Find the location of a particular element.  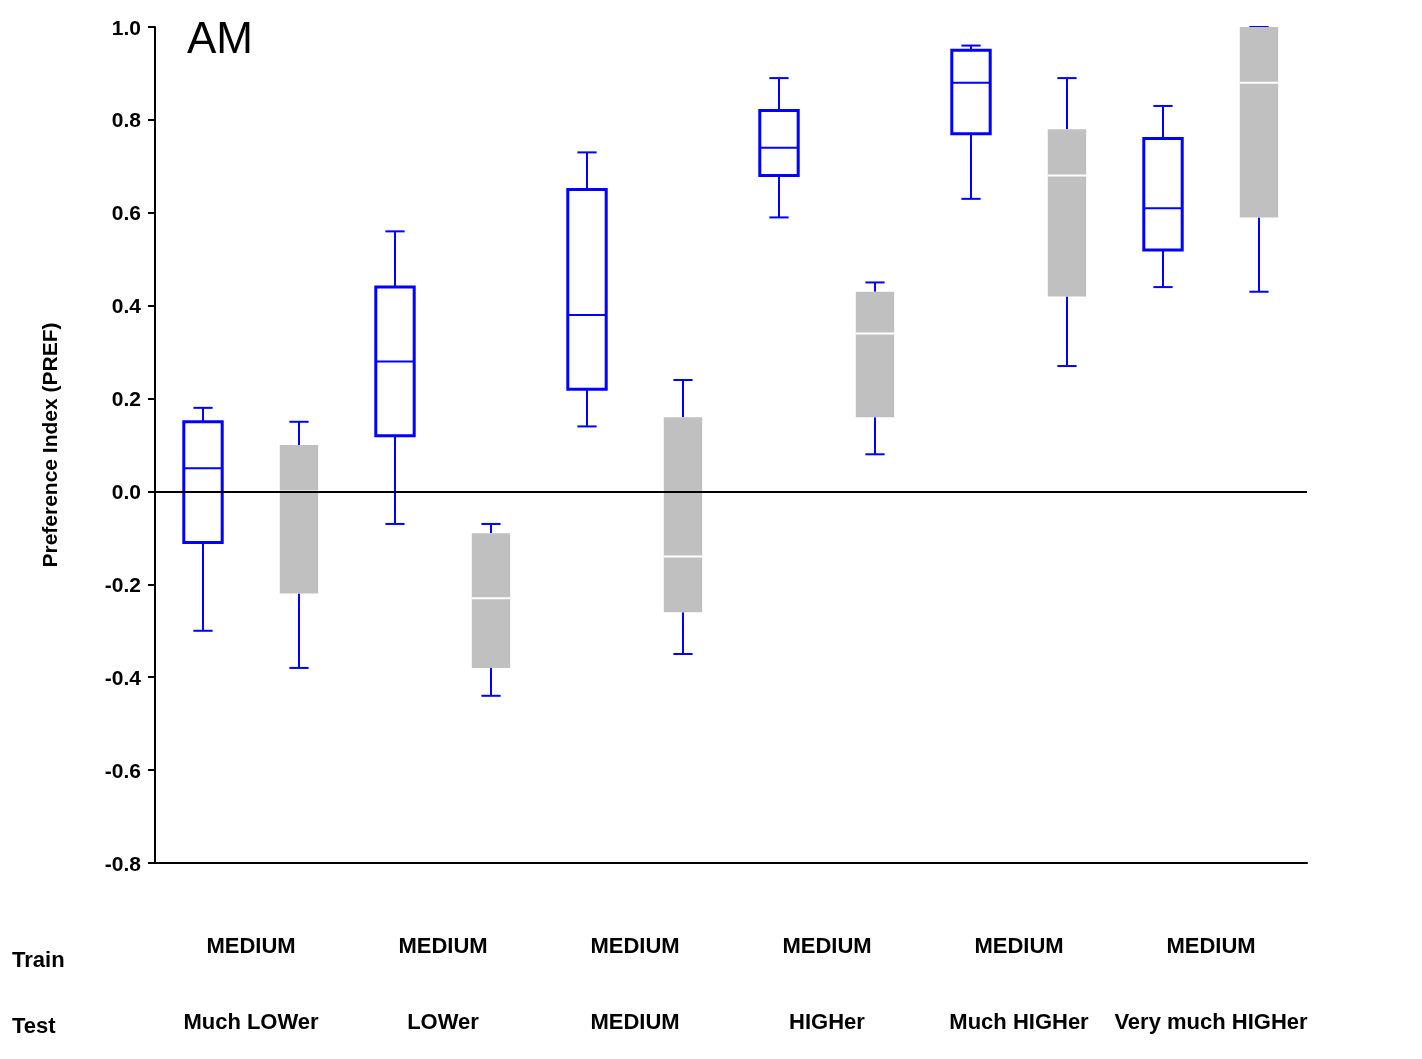

y-tick-label: 0.0 is located at coordinates (126, 491).